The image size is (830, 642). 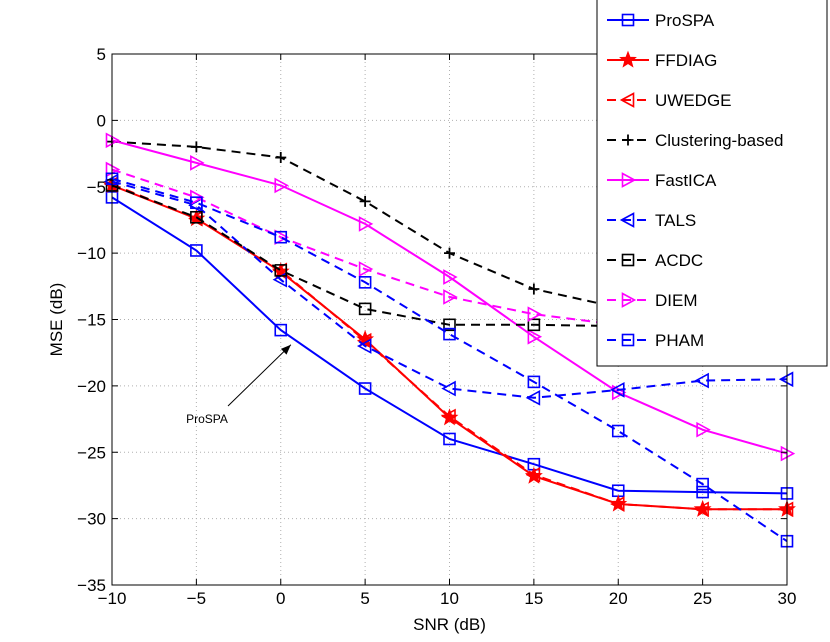 I want to click on legend-label: PHAM, so click(x=679, y=340).